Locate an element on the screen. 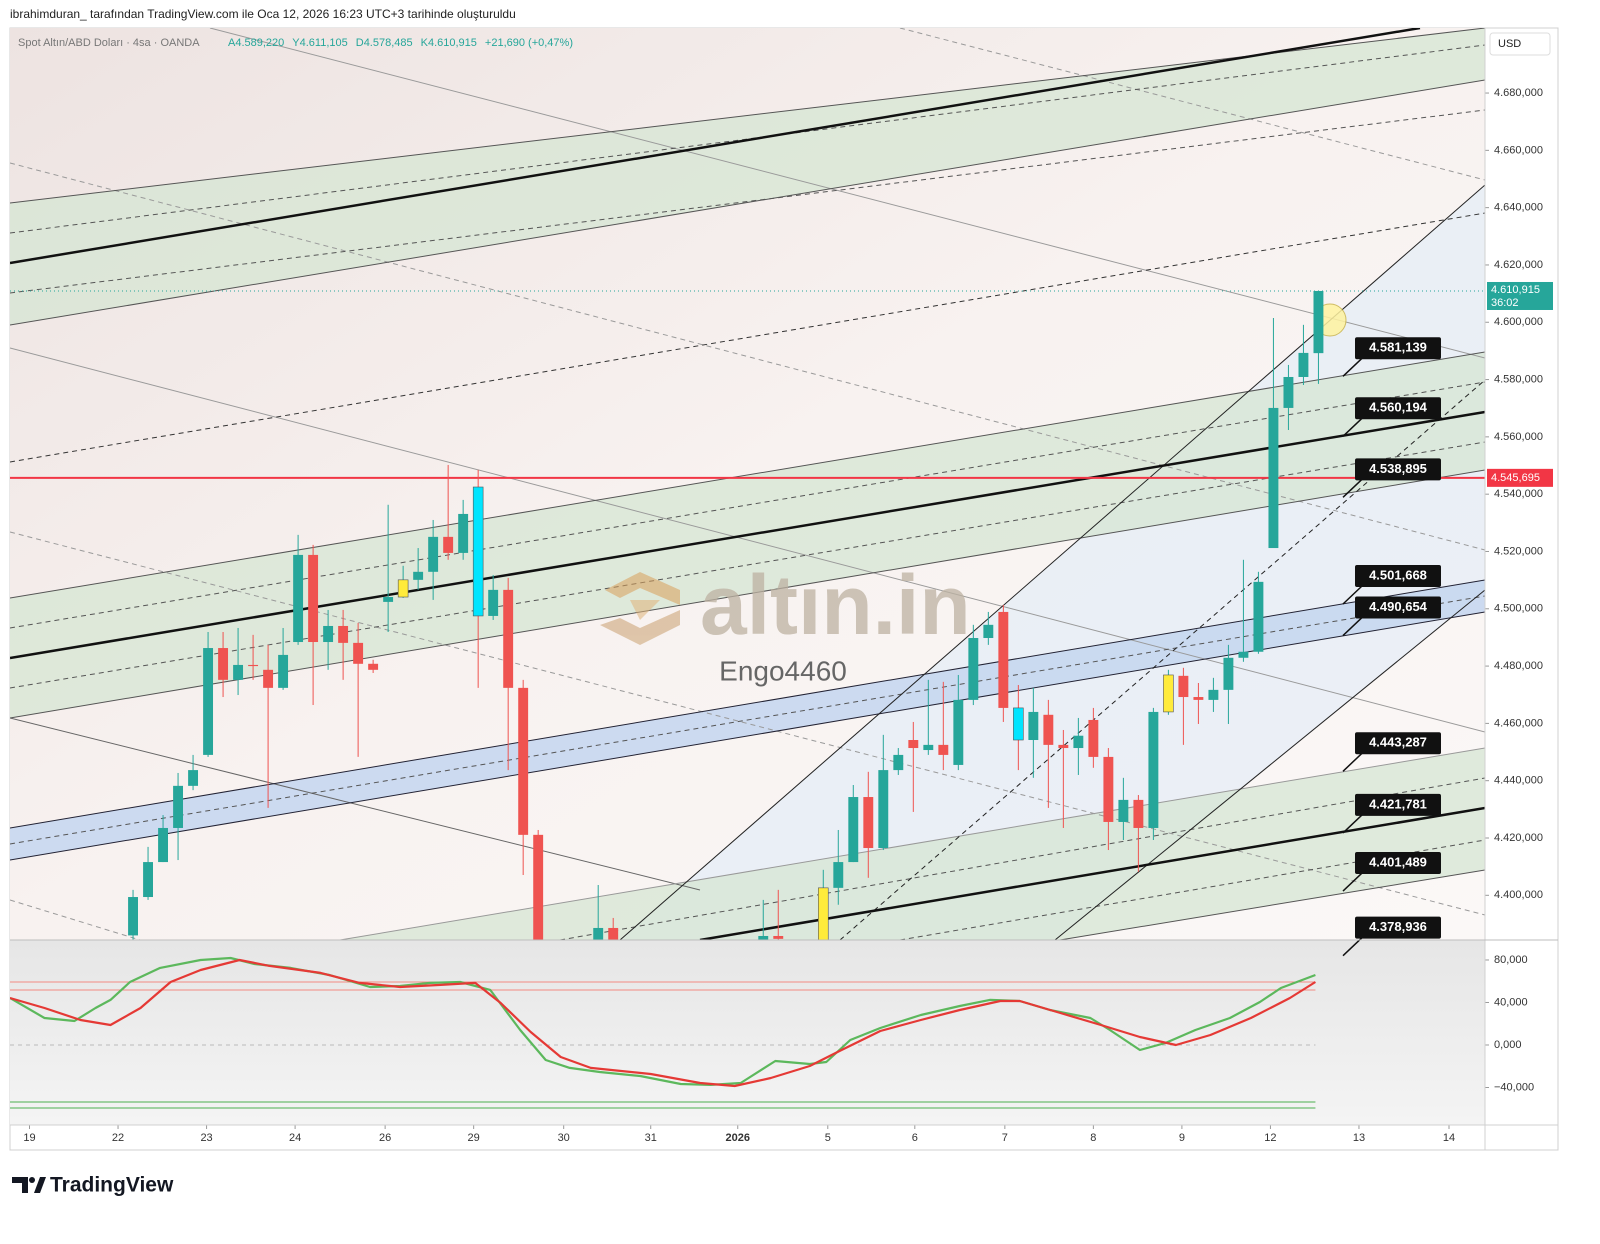 The height and width of the screenshot is (1244, 1600). y-tick-label: 4.420,000 is located at coordinates (1518, 838).